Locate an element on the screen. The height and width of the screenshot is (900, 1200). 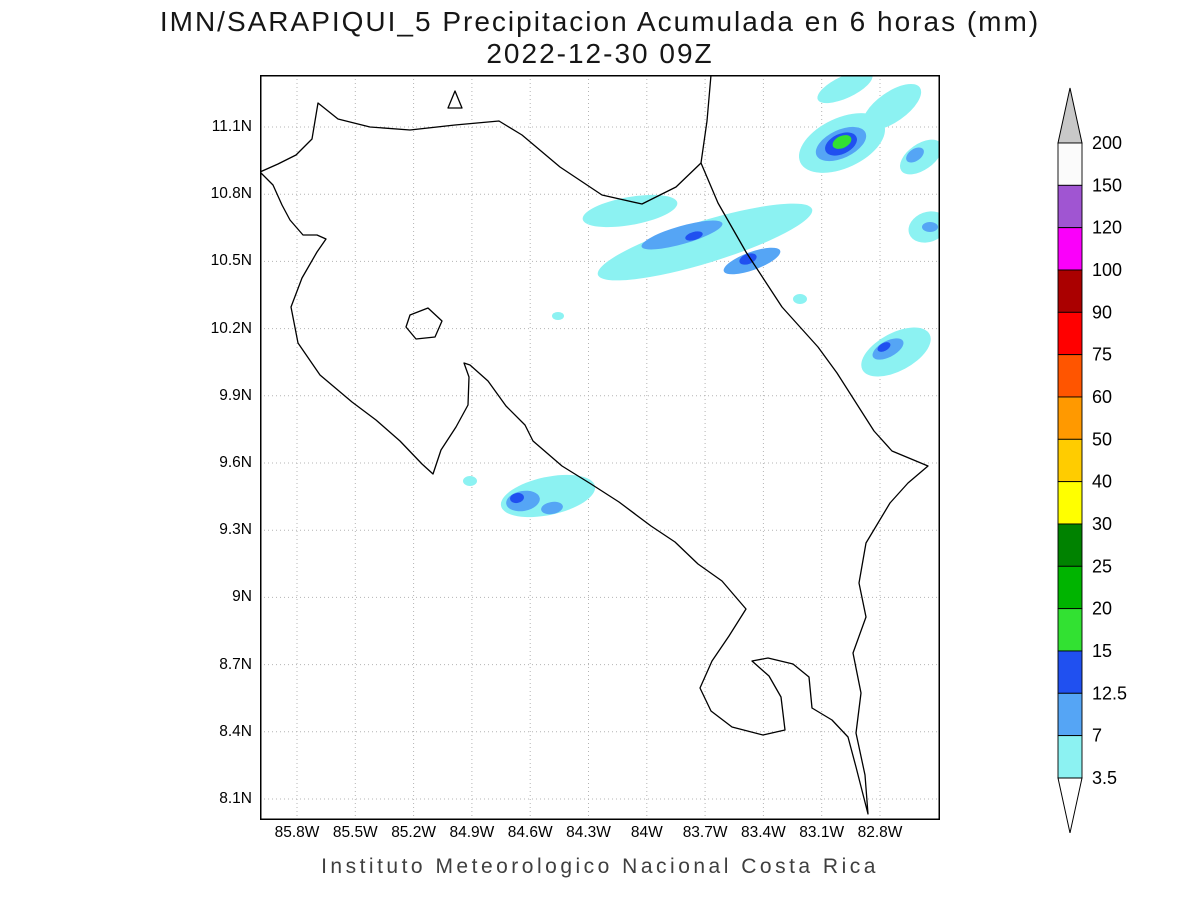
x-tick-label: 85.8W is located at coordinates (297, 832).